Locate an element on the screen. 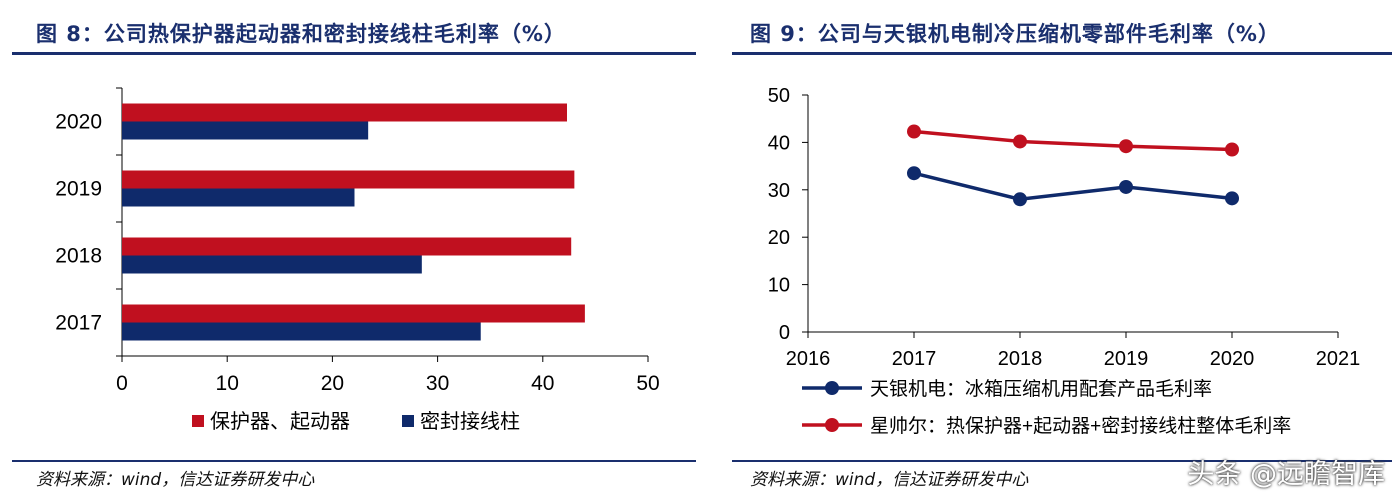 The width and height of the screenshot is (1399, 503). point-tianyin-2020 is located at coordinates (1232, 198).